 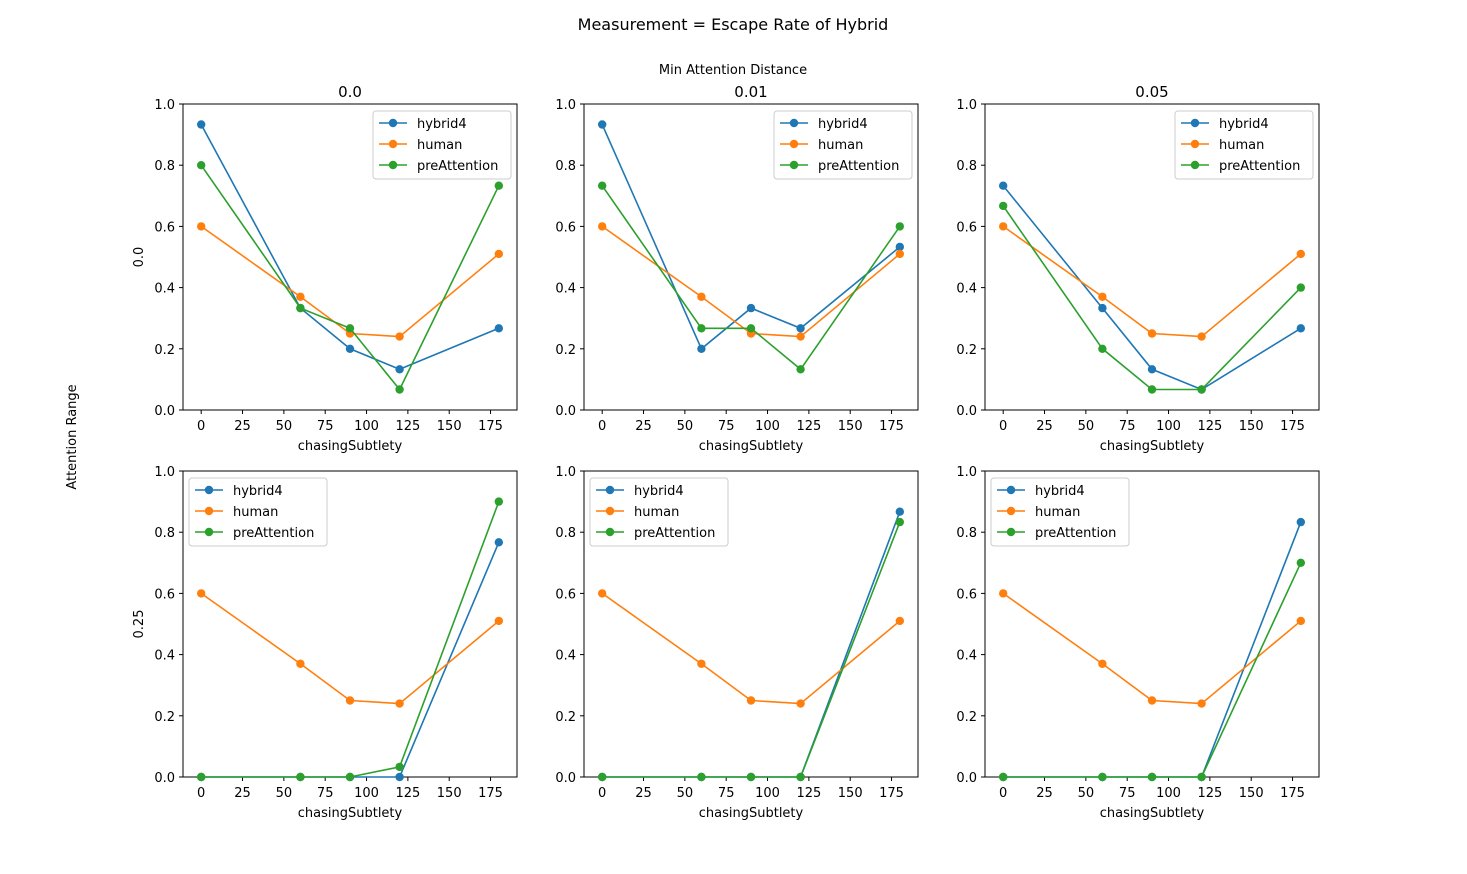 I want to click on column-title: 0.05, so click(x=1151, y=92).